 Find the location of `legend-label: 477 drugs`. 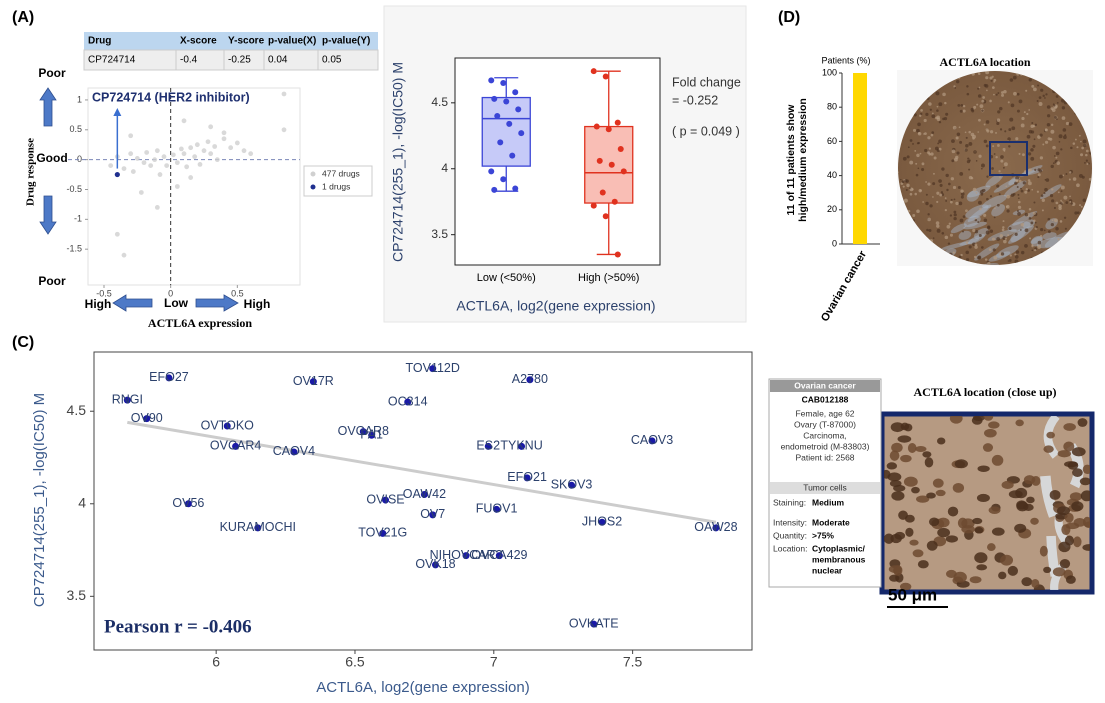

legend-label: 477 drugs is located at coordinates (341, 173).